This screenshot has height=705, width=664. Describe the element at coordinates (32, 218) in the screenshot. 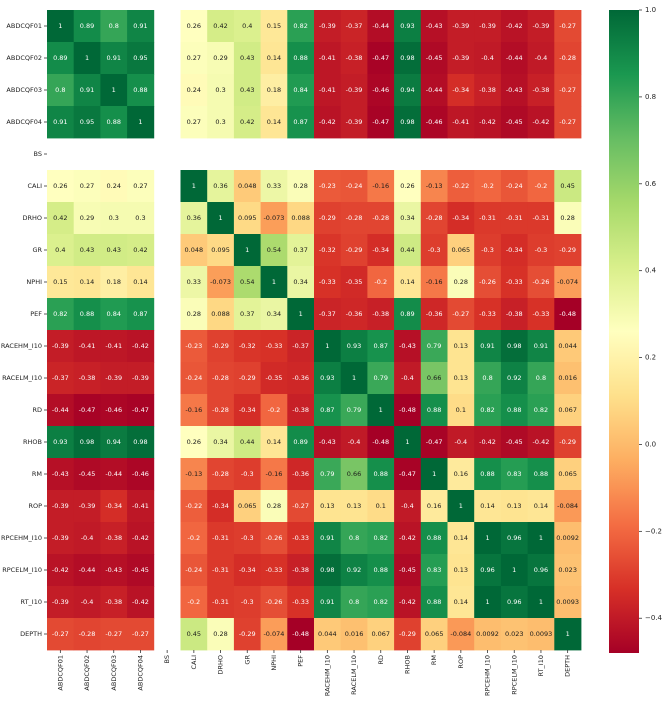

I see `y-tick-label: DRHO` at that location.